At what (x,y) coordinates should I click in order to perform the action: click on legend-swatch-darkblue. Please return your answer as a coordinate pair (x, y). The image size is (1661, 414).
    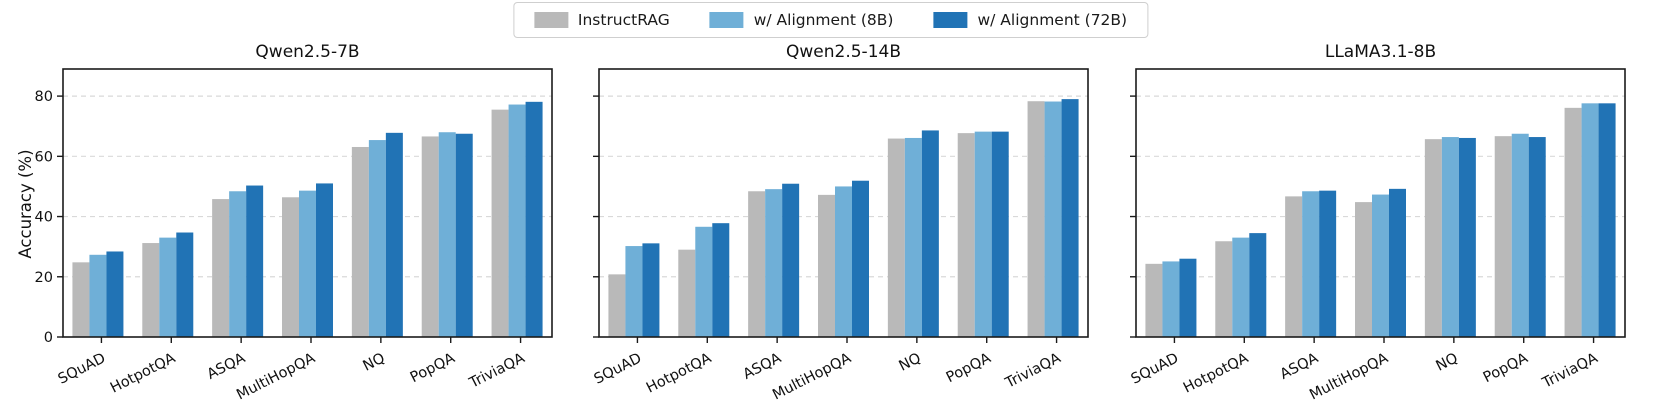
    Looking at the image, I should click on (950, 20).